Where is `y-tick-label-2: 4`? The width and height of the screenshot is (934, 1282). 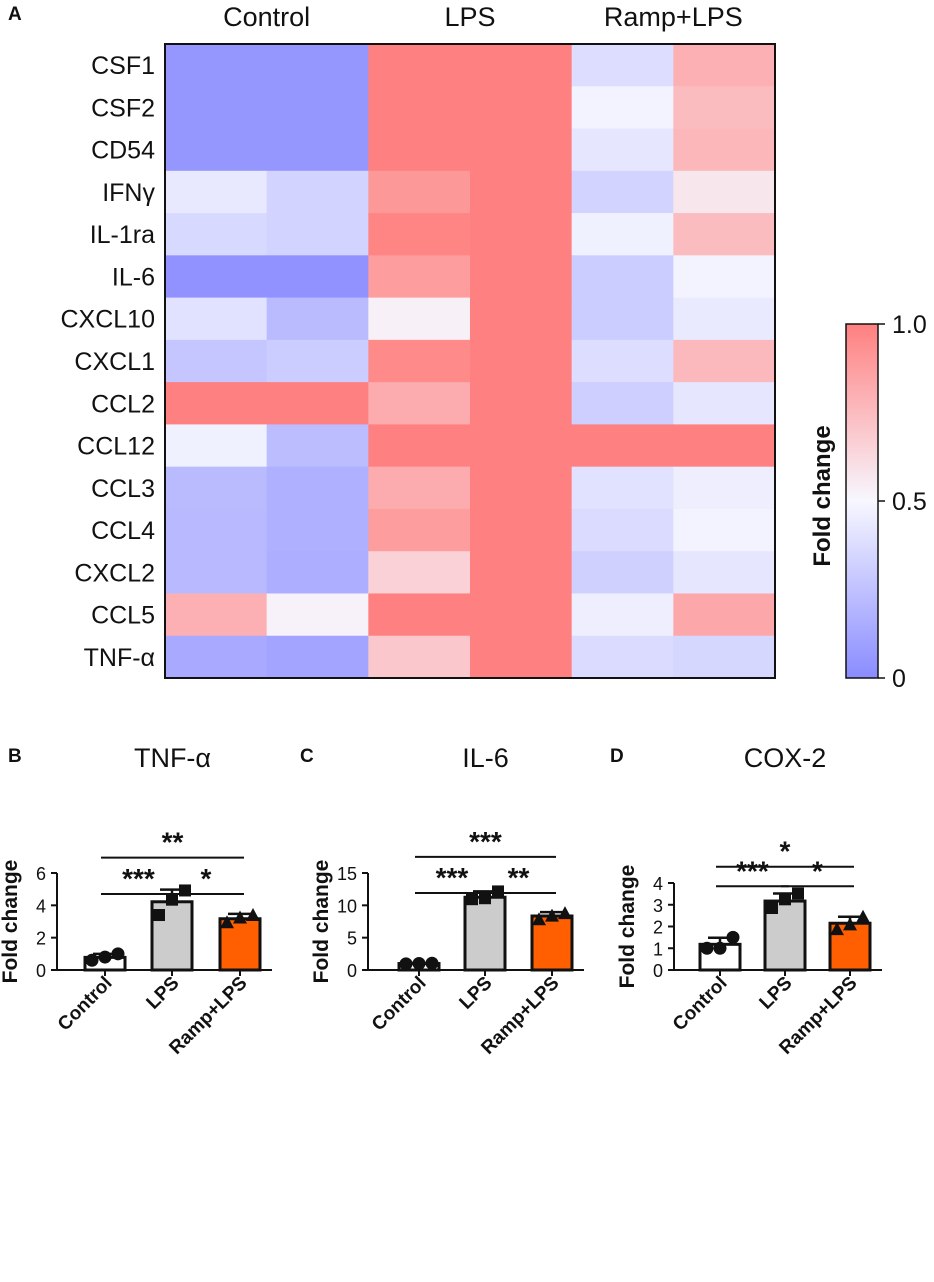
y-tick-label-2: 4 is located at coordinates (41, 906).